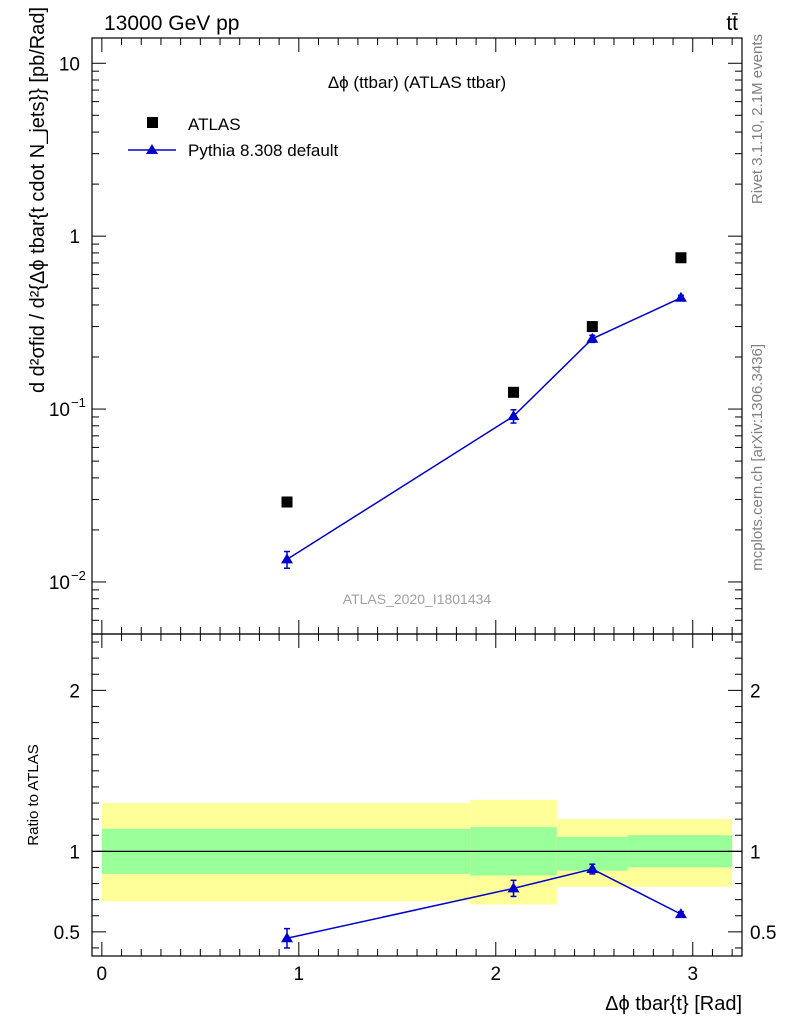  What do you see at coordinates (495, 974) in the screenshot?
I see `x-tick-label-2: 2` at bounding box center [495, 974].